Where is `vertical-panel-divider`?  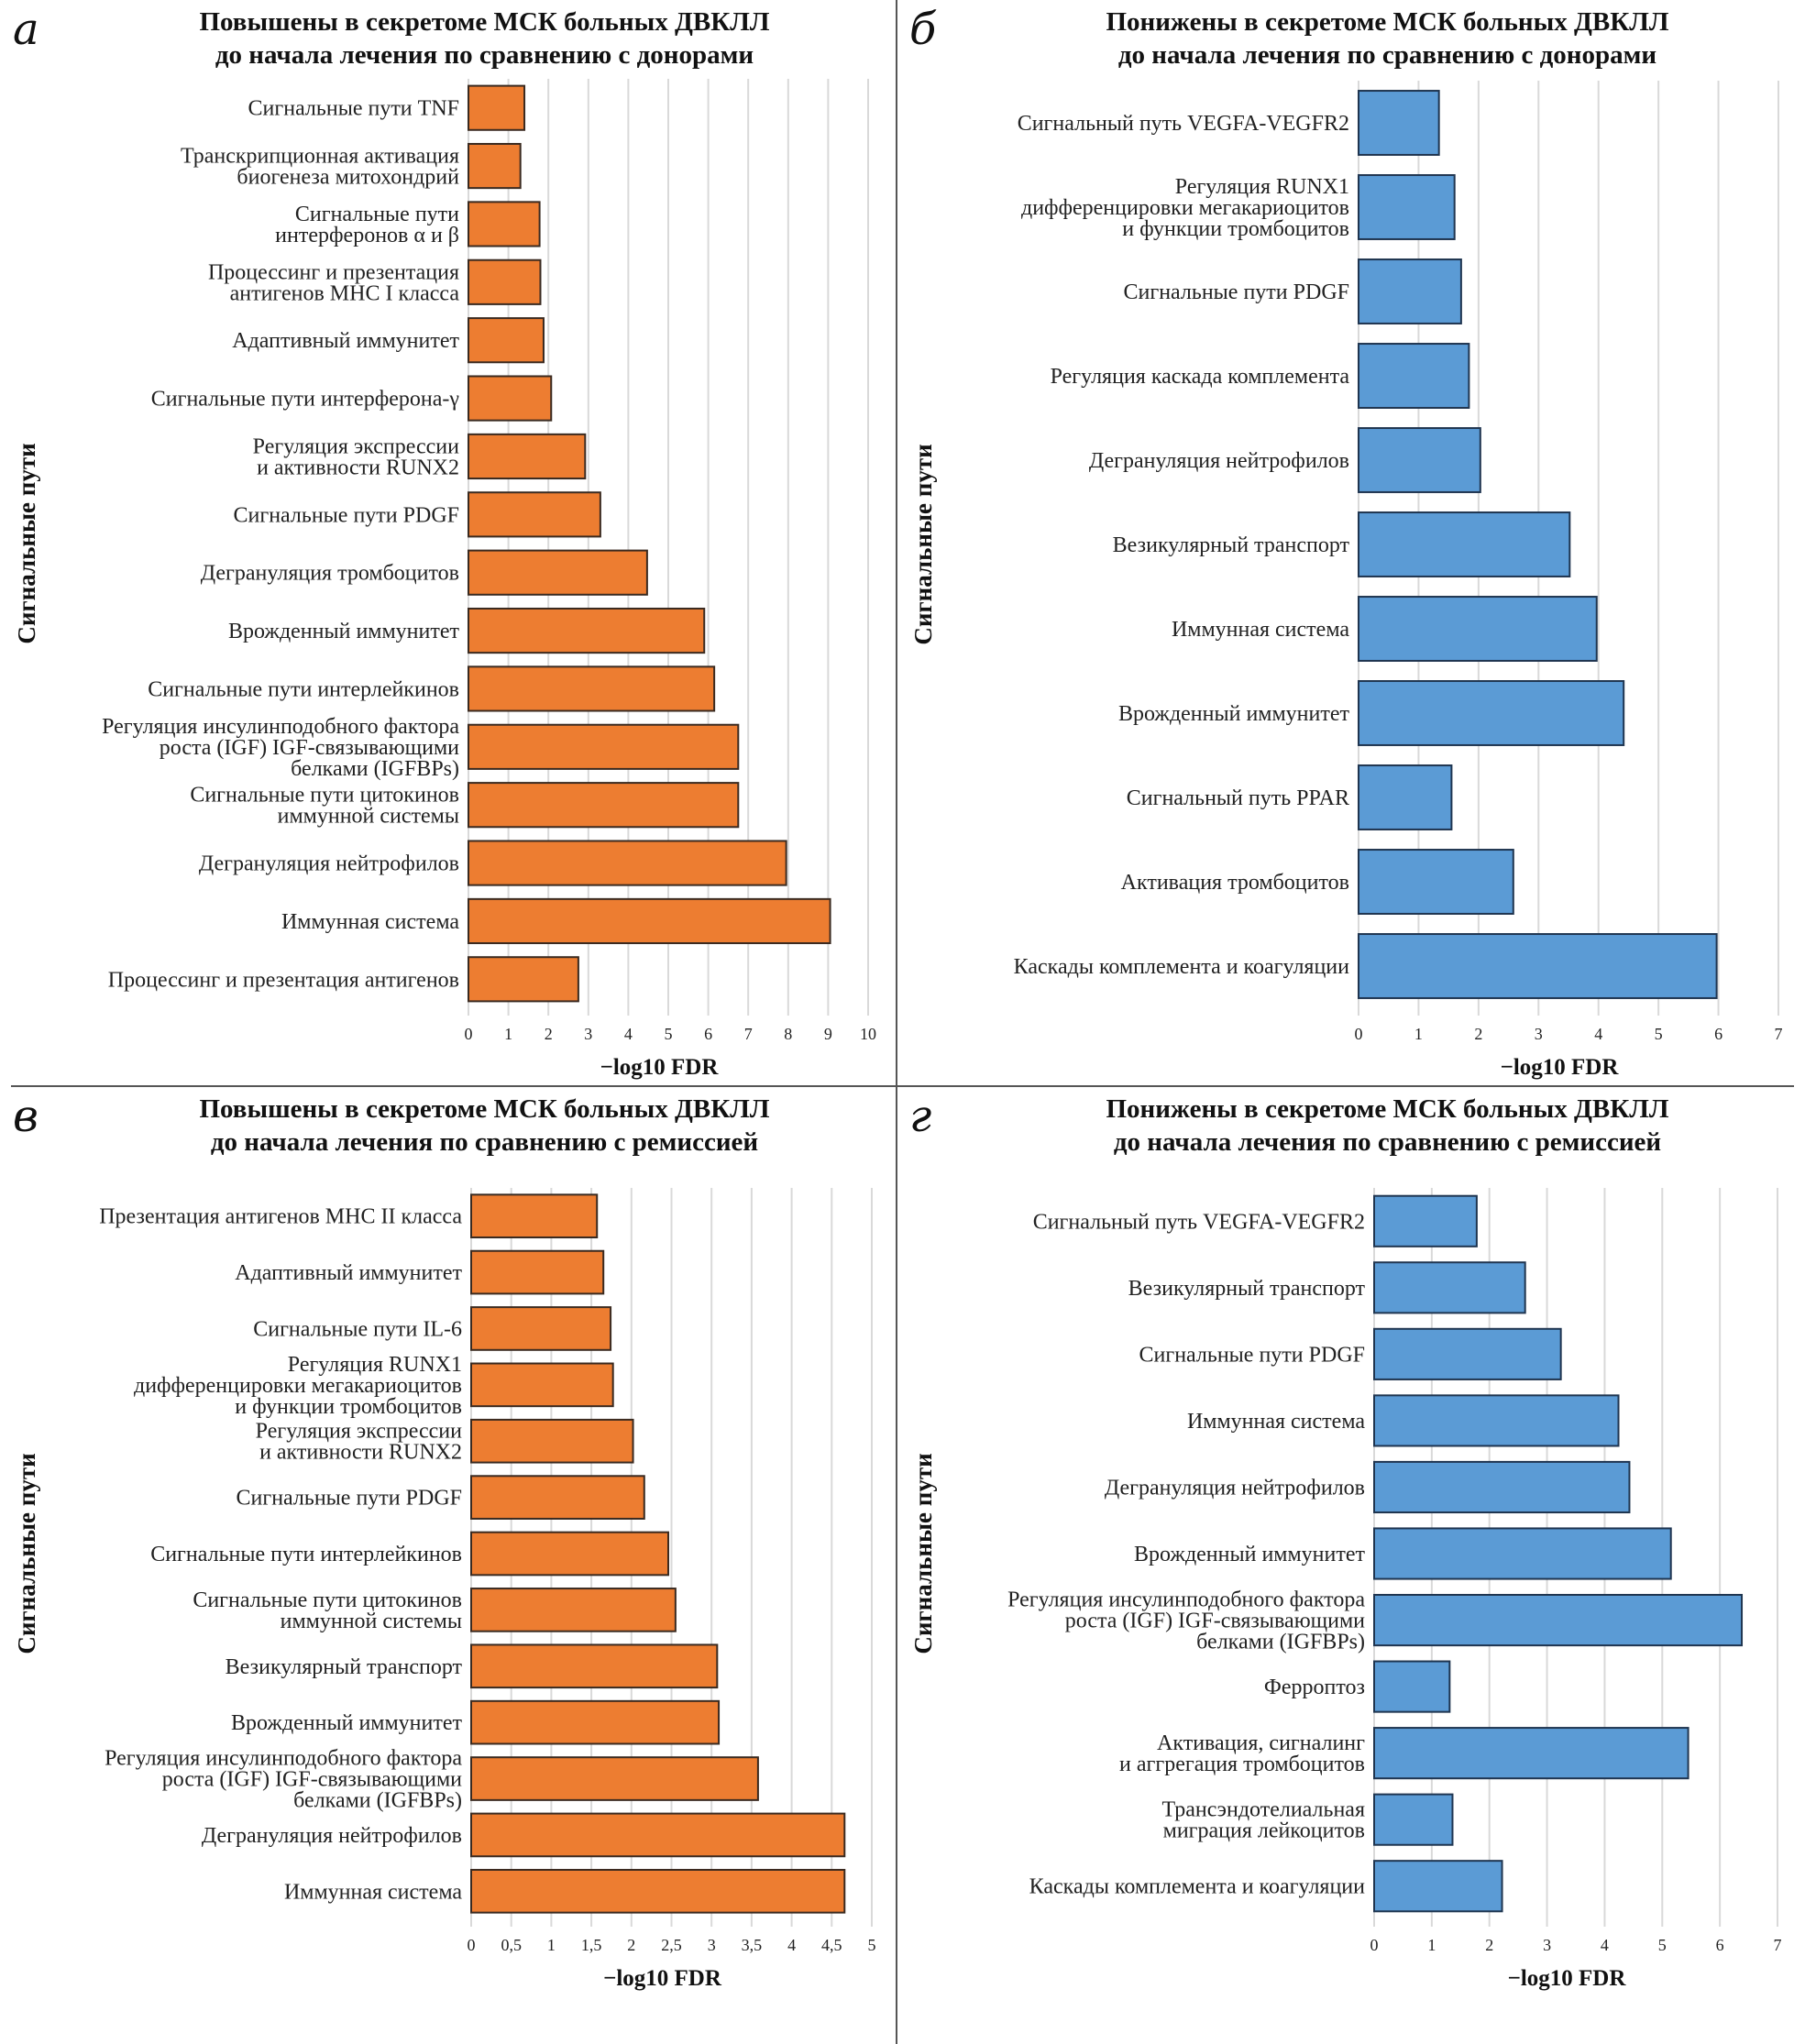 vertical-panel-divider is located at coordinates (896, 1022).